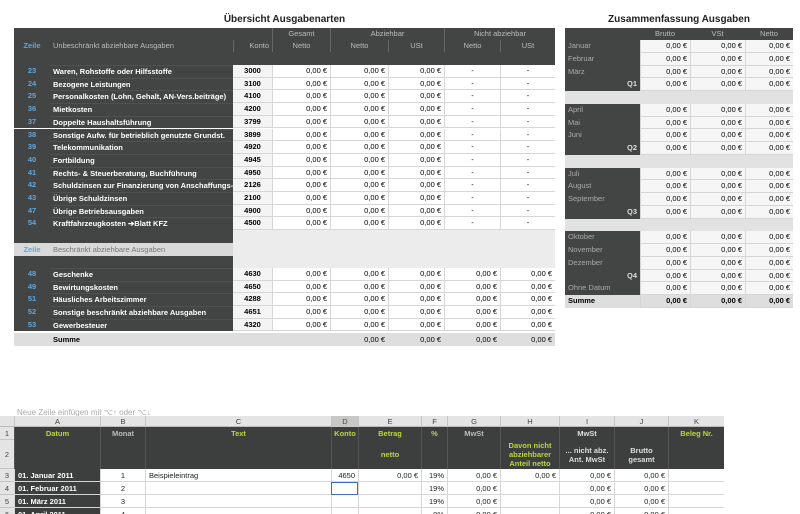  I want to click on row-number: 4, so click(7, 488).